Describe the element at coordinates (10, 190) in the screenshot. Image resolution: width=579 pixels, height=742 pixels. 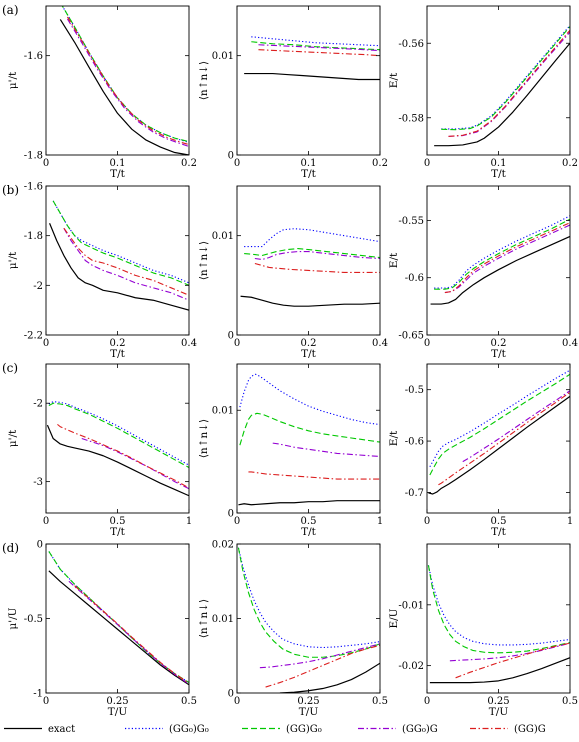
I see `row-tag-b: (b)` at that location.